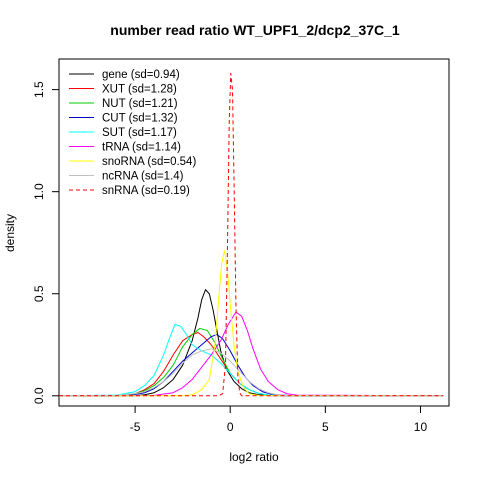 The width and height of the screenshot is (480, 480). I want to click on y-tick-label-1: 0.5, so click(39, 293).